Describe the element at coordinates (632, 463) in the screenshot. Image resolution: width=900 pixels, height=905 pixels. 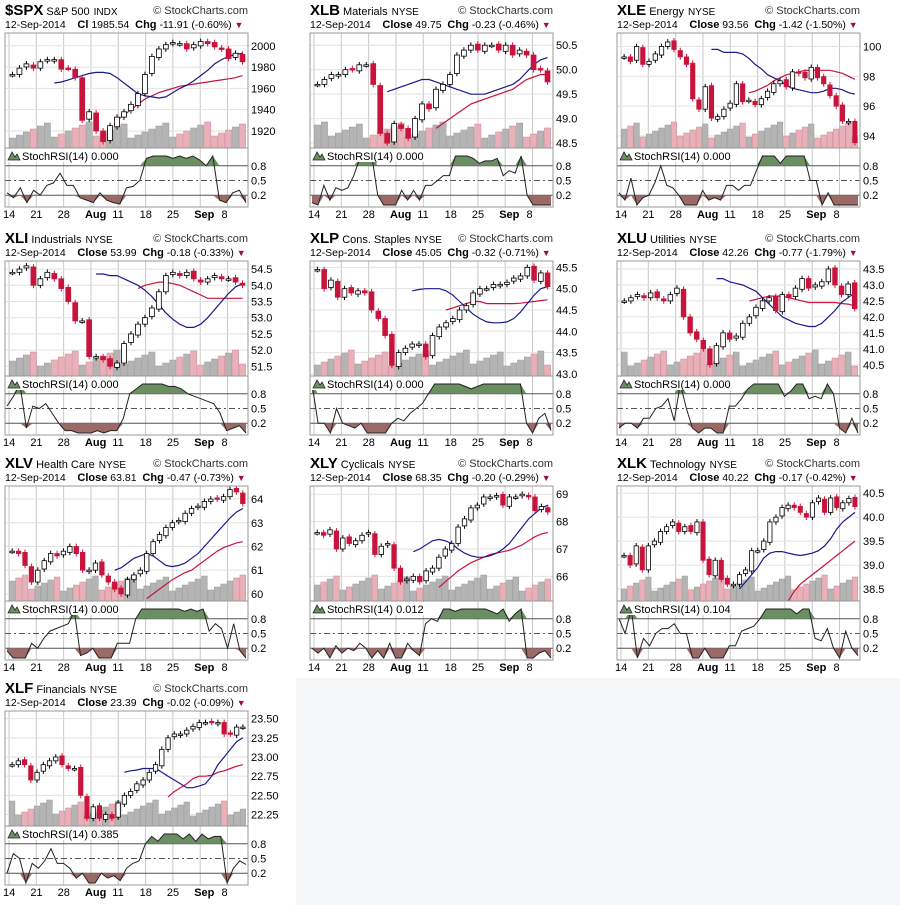
I see `ticker-symbol: XLK` at that location.